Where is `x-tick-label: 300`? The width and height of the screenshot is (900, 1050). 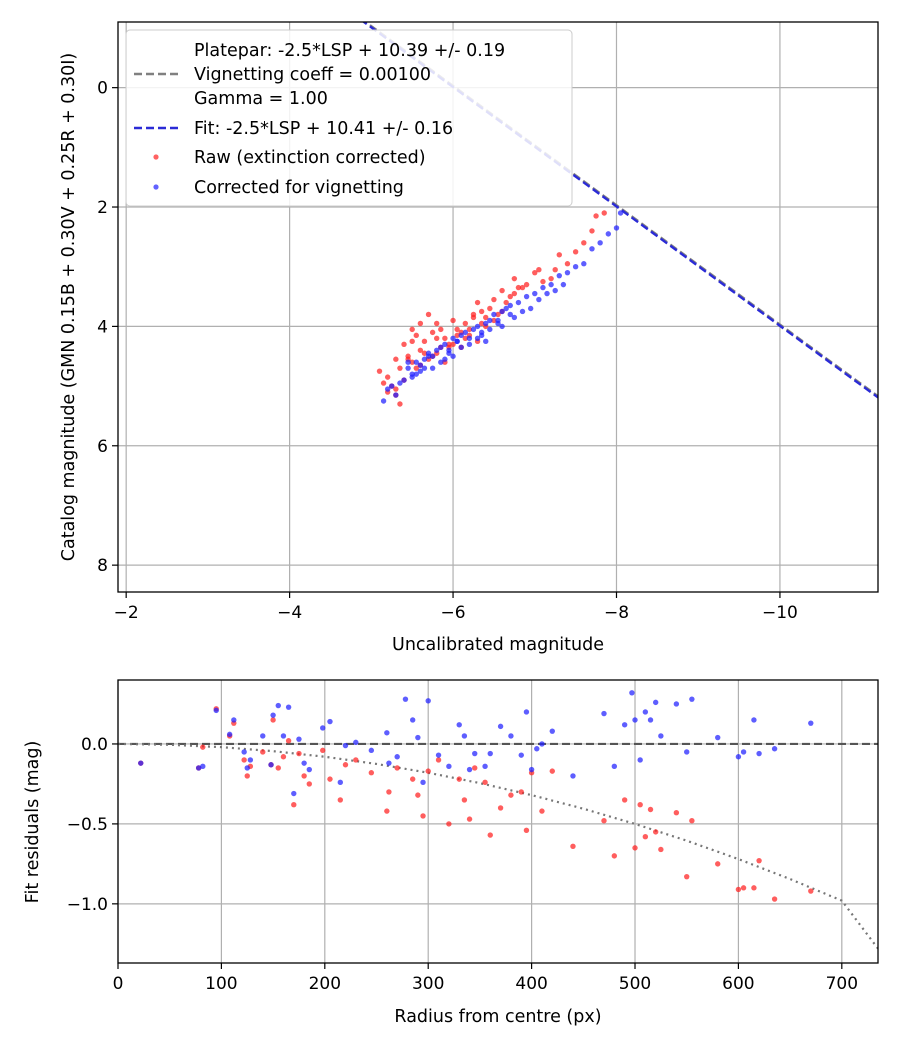
x-tick-label: 300 is located at coordinates (428, 984).